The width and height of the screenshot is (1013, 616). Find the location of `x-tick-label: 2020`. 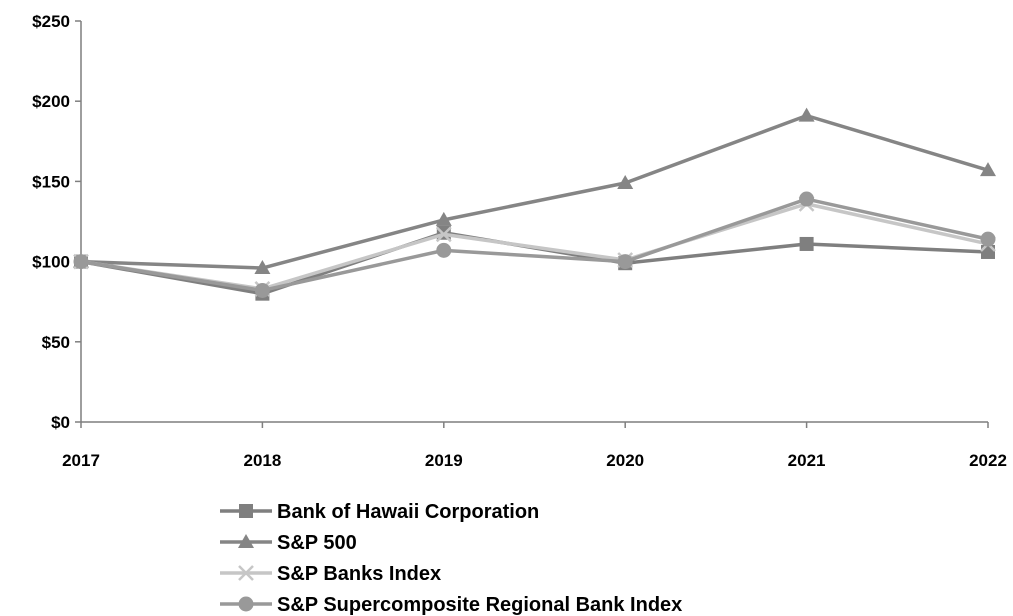

x-tick-label: 2020 is located at coordinates (625, 460).